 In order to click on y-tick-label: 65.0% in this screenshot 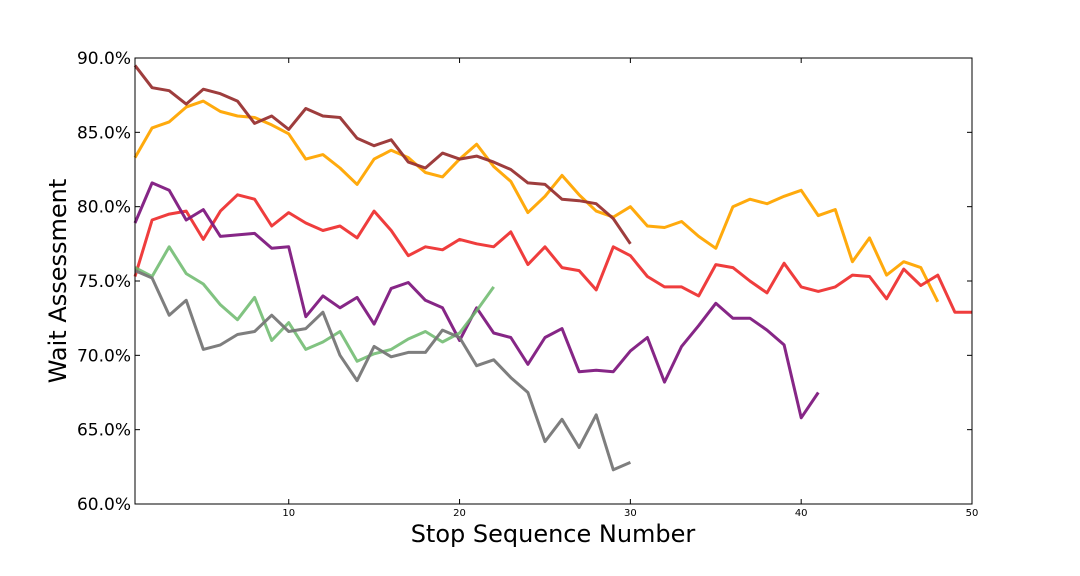, I will do `click(104, 431)`.